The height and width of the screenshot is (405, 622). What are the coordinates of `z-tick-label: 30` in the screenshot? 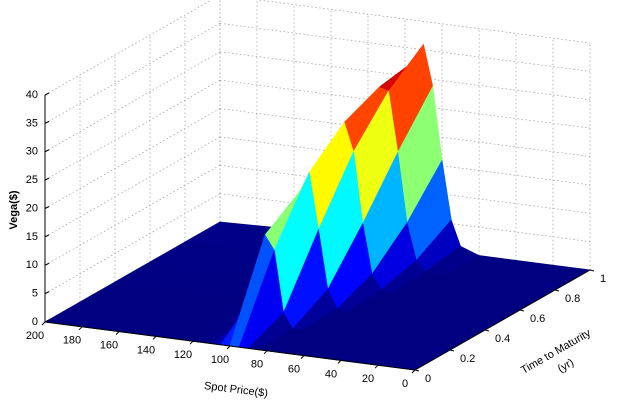 It's located at (32, 152).